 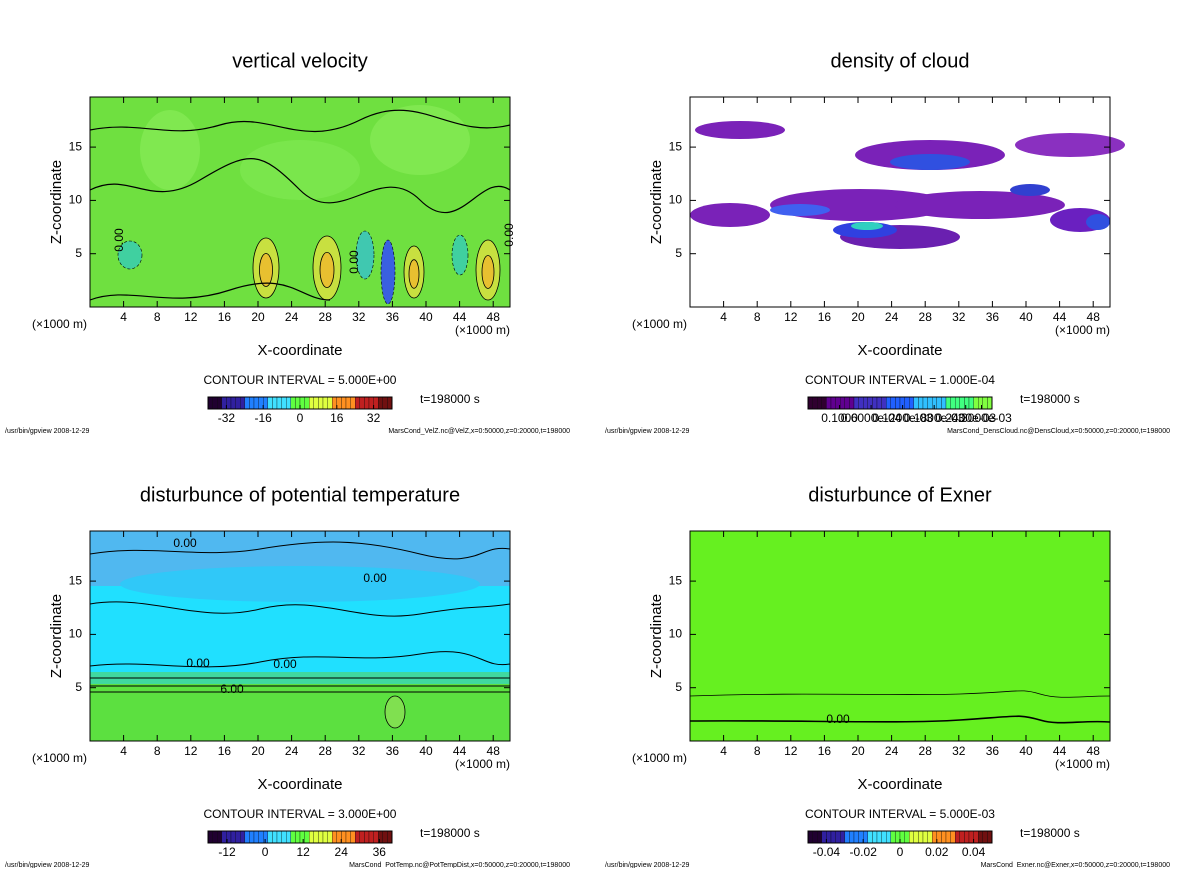 What do you see at coordinates (300, 814) in the screenshot?
I see `contour-interval: CONTOUR INTERVAL = 3.000E+00` at bounding box center [300, 814].